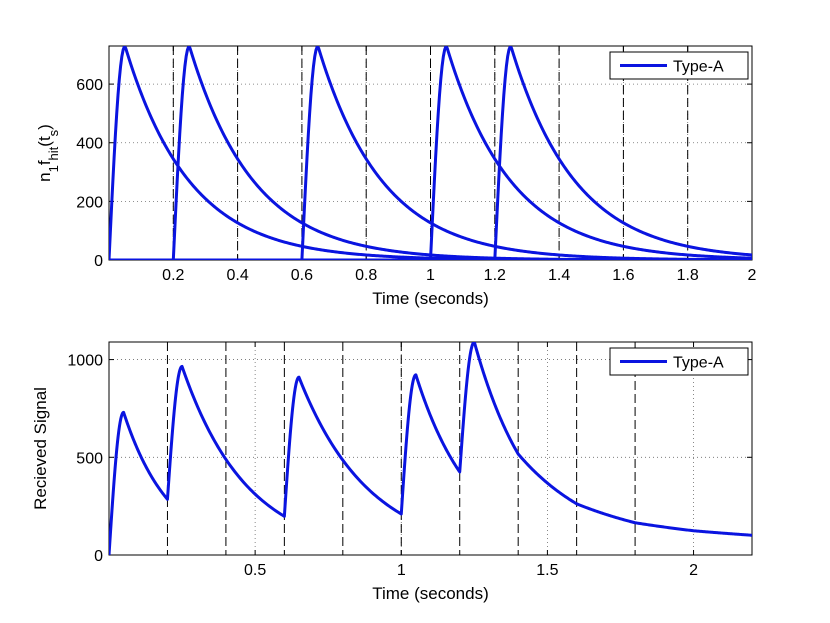 The image size is (830, 623). What do you see at coordinates (237, 275) in the screenshot?
I see `x-tick-label: 0.4` at bounding box center [237, 275].